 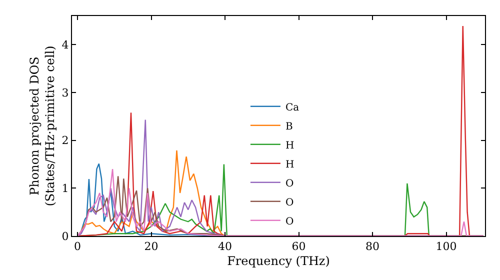 I want to click on x-tick-label: 100, so click(x=446, y=247).